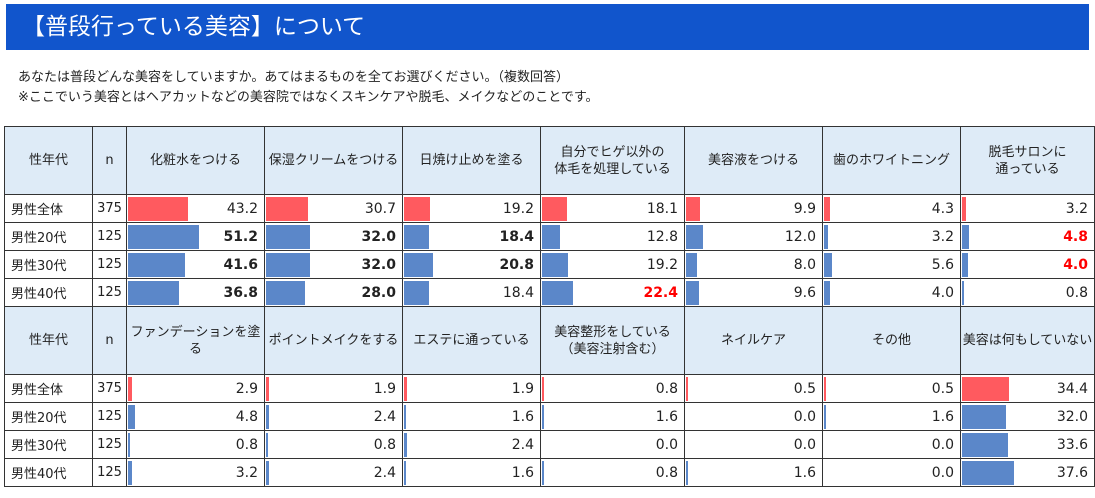 This screenshot has width=1095, height=498. Describe the element at coordinates (804, 293) in the screenshot. I see `value-label: 9.6` at that location.